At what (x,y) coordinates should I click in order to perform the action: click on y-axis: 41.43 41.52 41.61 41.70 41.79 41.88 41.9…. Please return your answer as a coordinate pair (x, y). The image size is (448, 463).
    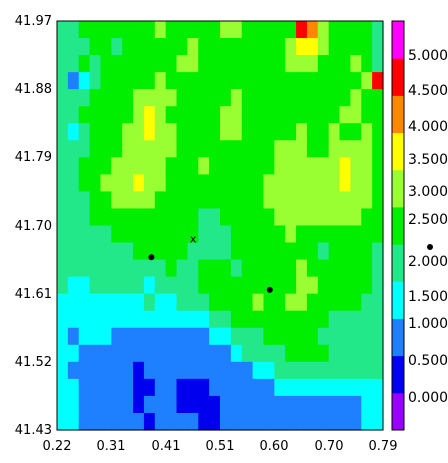
    Looking at the image, I should click on (33, 226).